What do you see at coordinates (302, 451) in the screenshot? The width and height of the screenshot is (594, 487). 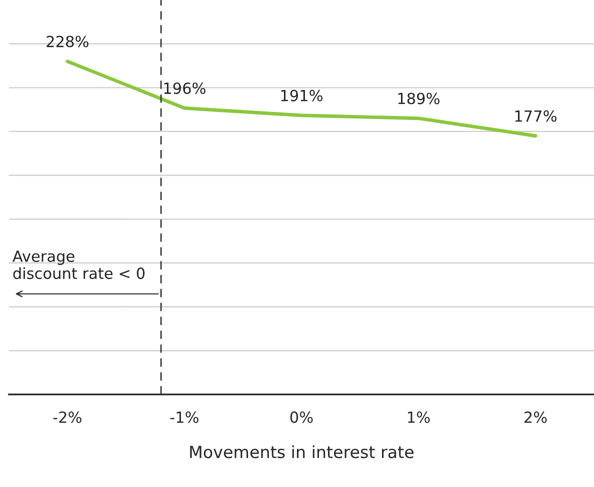 I see `x-axis-title: Movements in interest rate` at bounding box center [302, 451].